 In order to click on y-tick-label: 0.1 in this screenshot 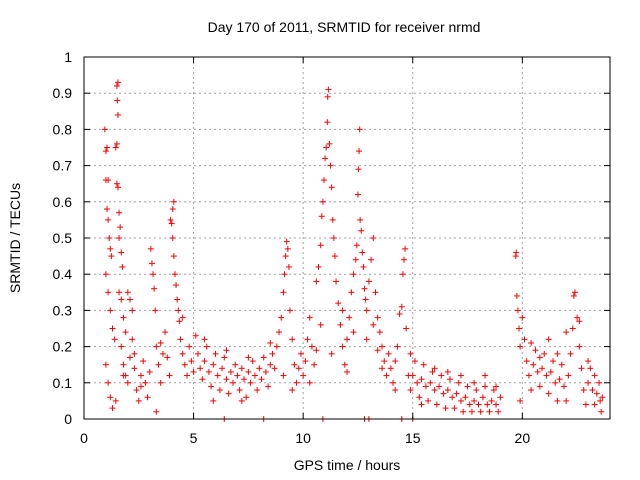, I will do `click(63, 383)`.